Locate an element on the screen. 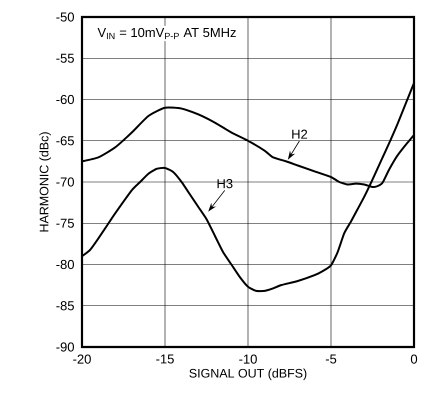 The width and height of the screenshot is (423, 408). y-tick-label: -60 is located at coordinates (65, 99).